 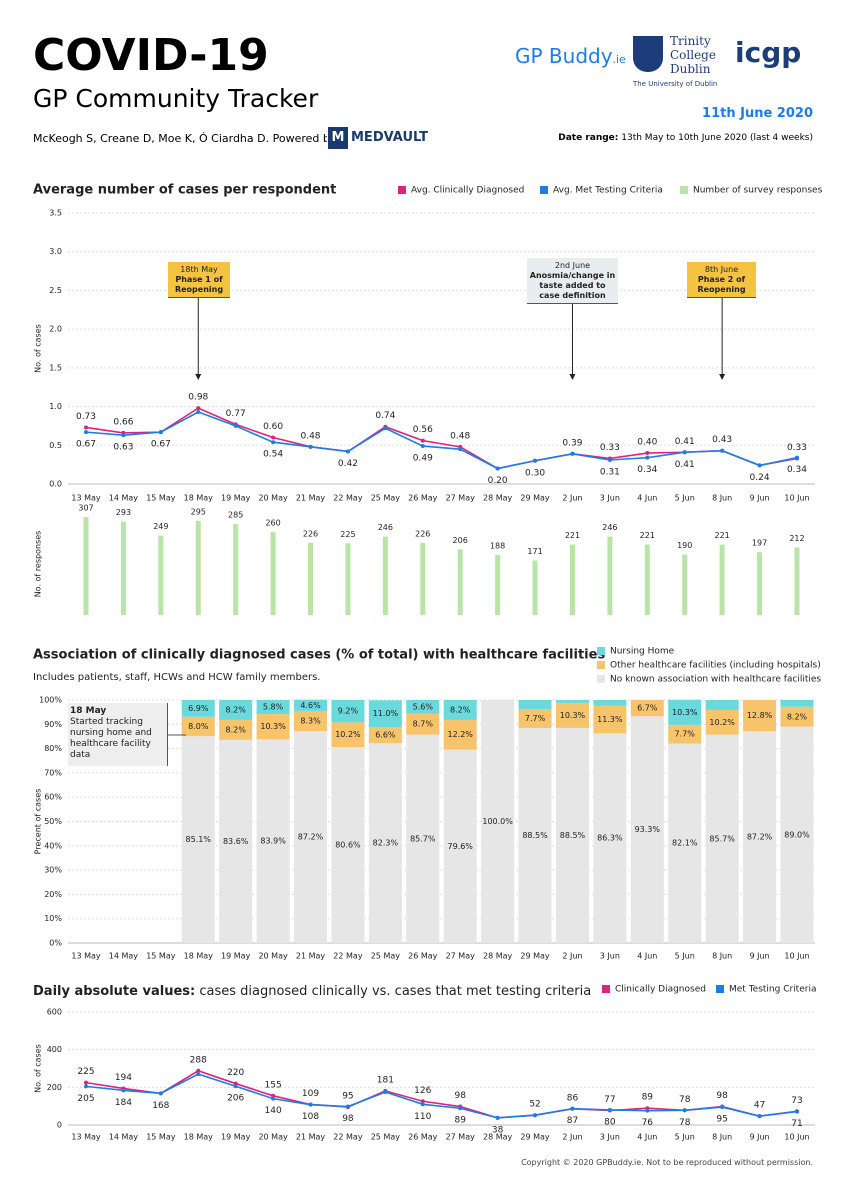 I want to click on data-label: 221, so click(x=572, y=535).